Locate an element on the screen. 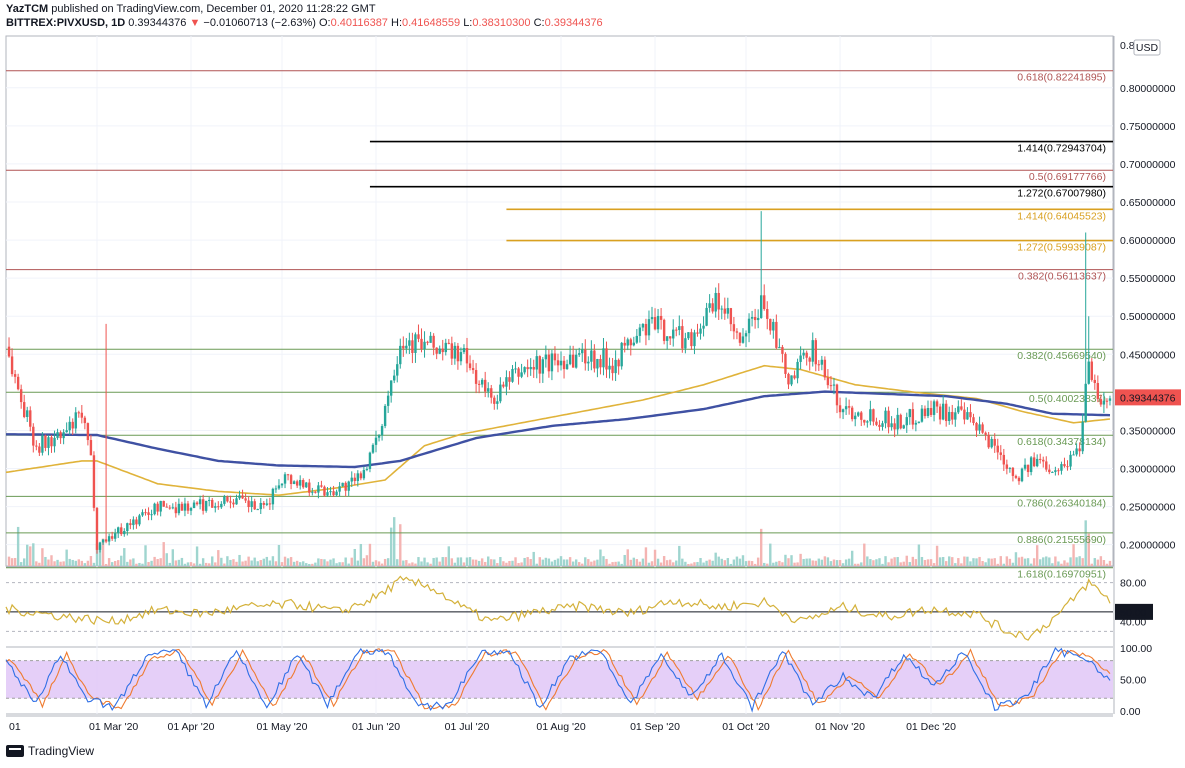  y-tick-label: 0.20000000 is located at coordinates (1148, 546).